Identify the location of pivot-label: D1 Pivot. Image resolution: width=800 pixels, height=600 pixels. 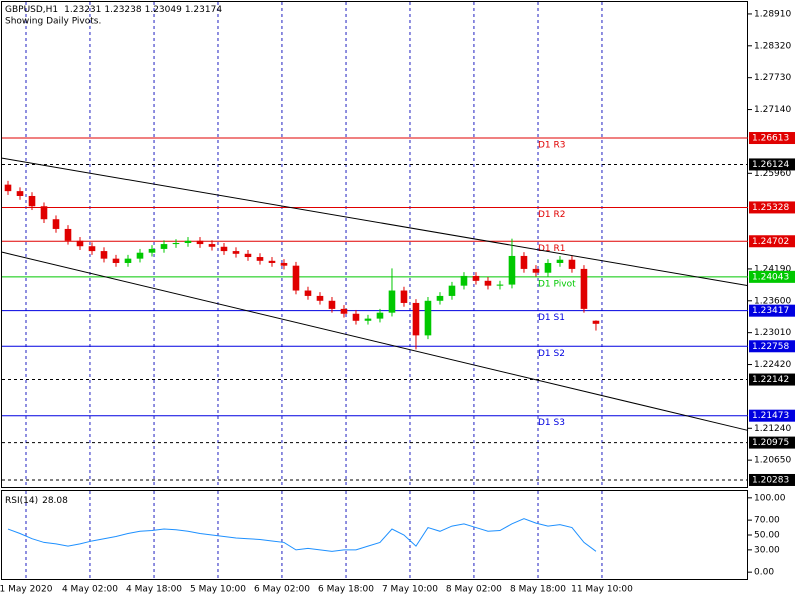
(557, 284).